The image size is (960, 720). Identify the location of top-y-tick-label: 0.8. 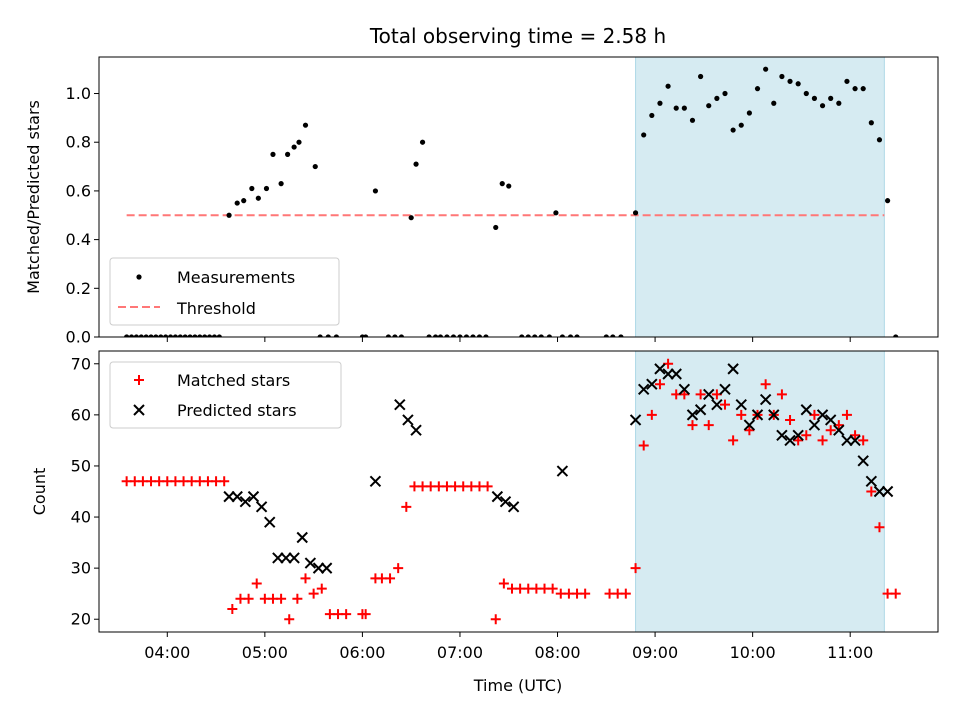
(78, 142).